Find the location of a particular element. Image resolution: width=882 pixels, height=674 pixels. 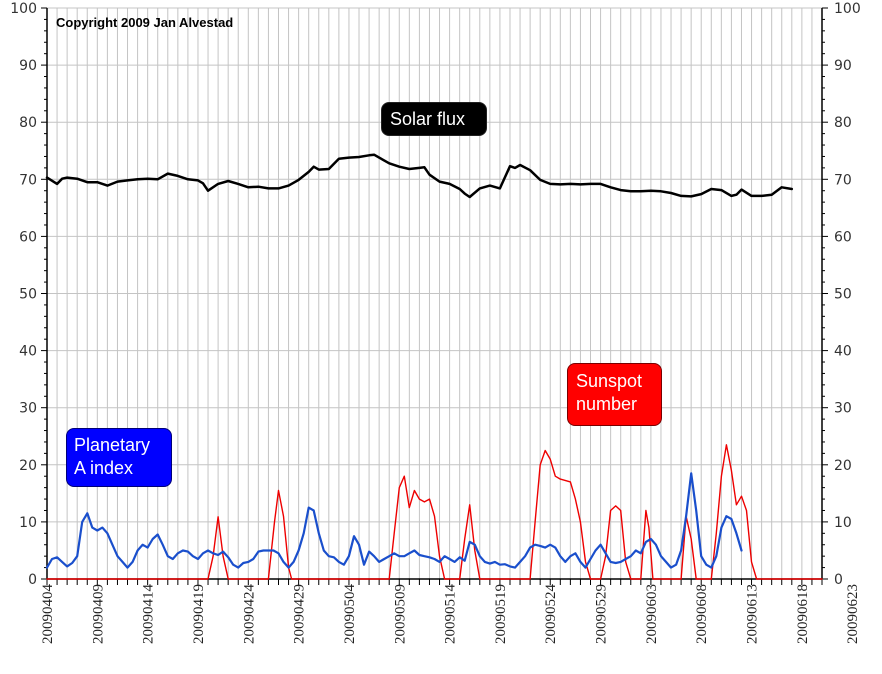

x-tick-label: 20090404 is located at coordinates (48, 614).